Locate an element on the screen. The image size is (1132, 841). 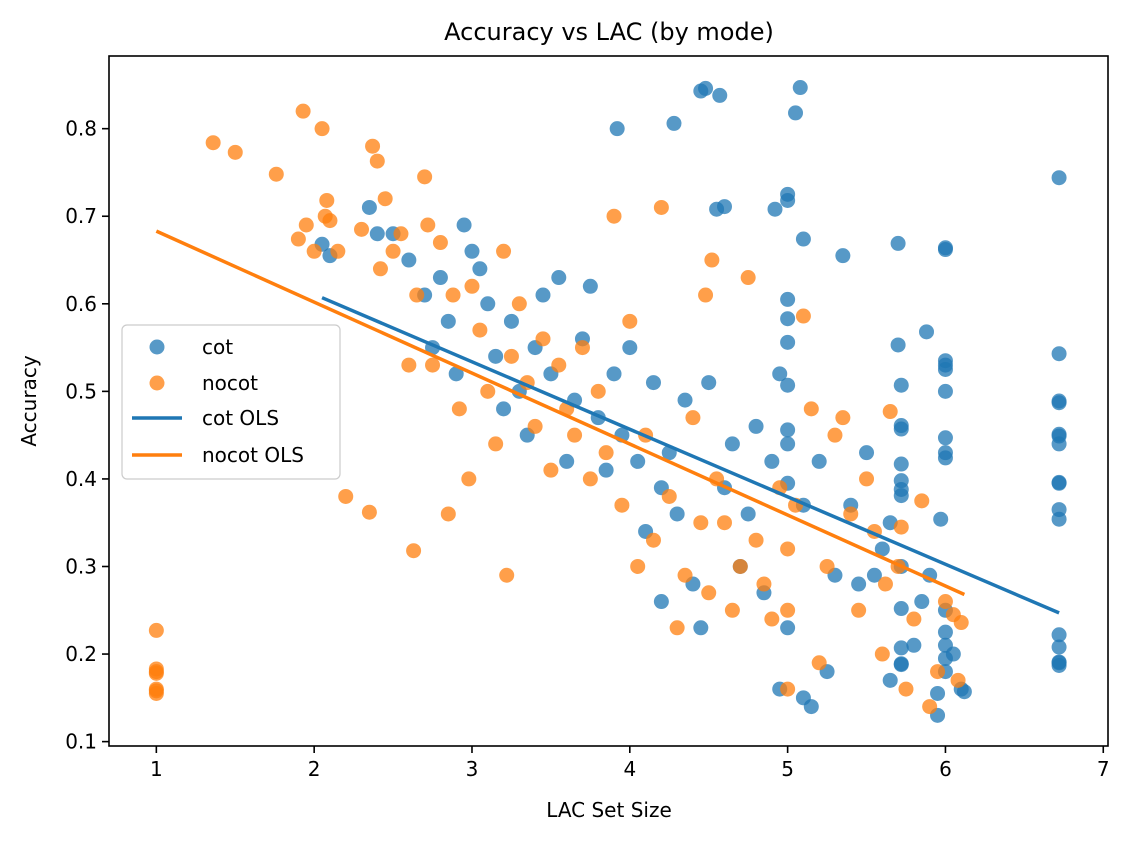
x-tick-label: 5 is located at coordinates (787, 769).